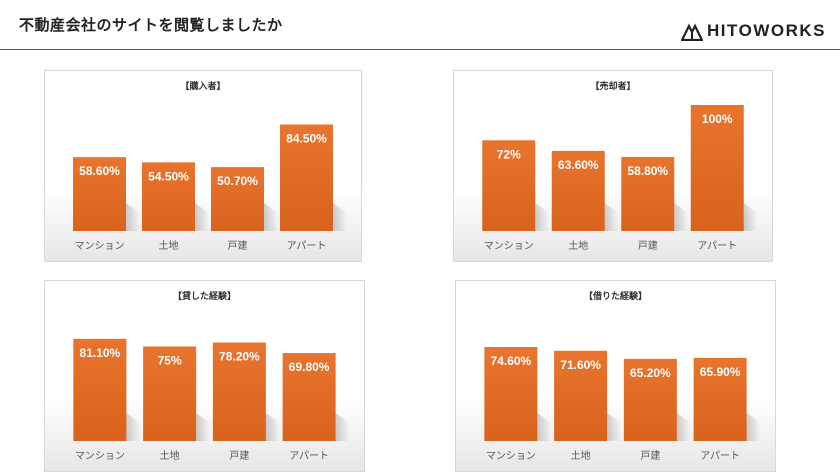 Image resolution: width=840 pixels, height=474 pixels. What do you see at coordinates (692, 32) in the screenshot?
I see `mountain-logo-icon` at bounding box center [692, 32].